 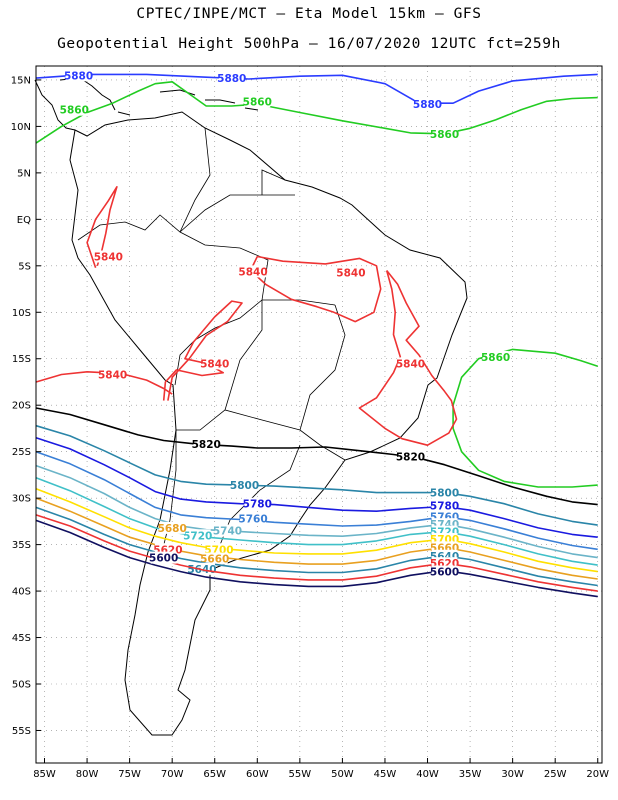 I want to click on lon-tick-label: 30W, so click(x=512, y=774).